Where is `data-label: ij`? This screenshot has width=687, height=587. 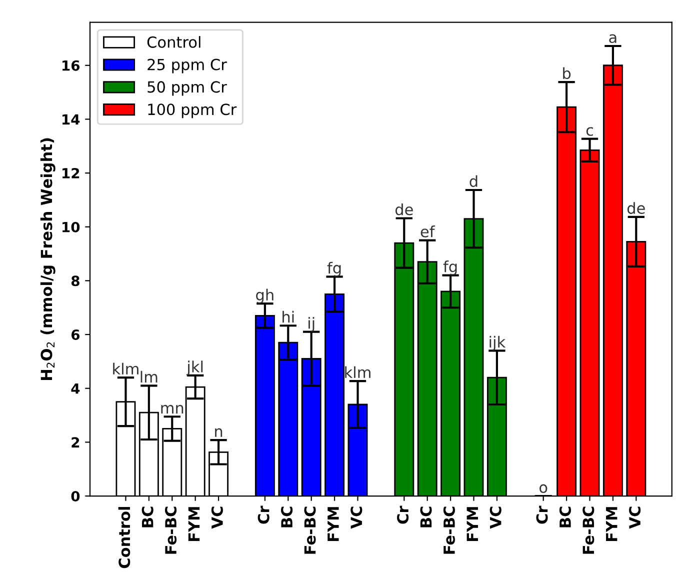 data-label: ij is located at coordinates (311, 324).